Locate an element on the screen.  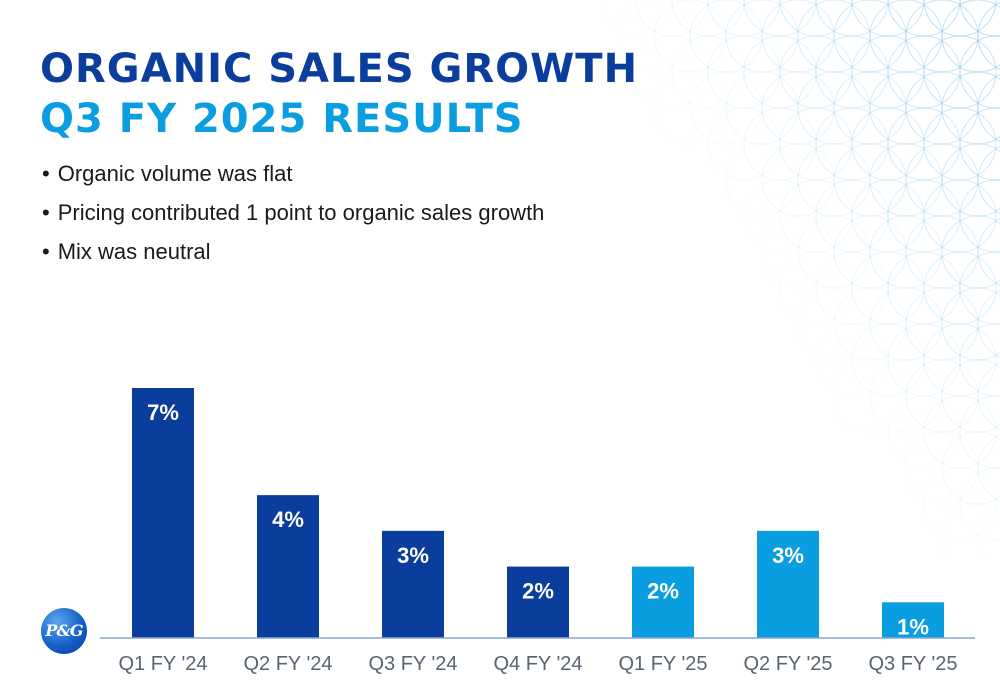
x-tick-label: Q1 FY '25 is located at coordinates (662, 664).